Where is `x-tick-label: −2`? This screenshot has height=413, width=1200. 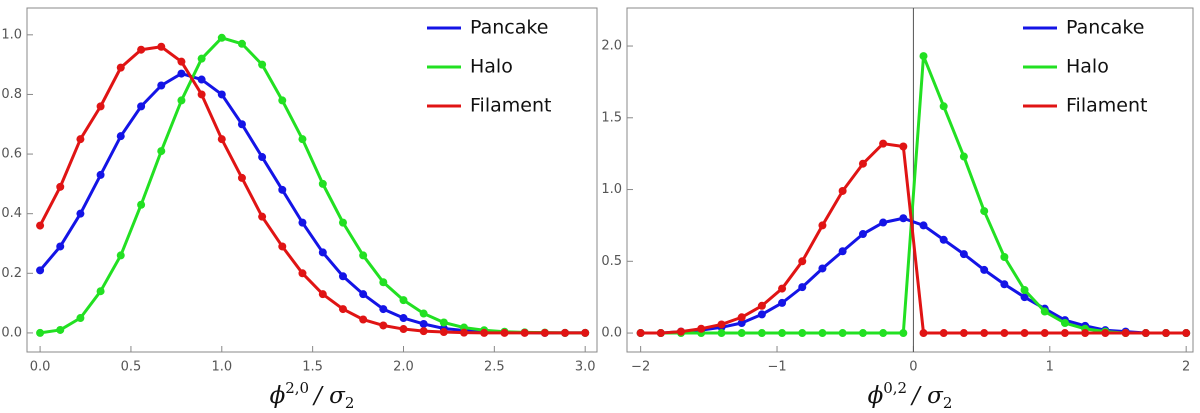 x-tick-label: −2 is located at coordinates (640, 367).